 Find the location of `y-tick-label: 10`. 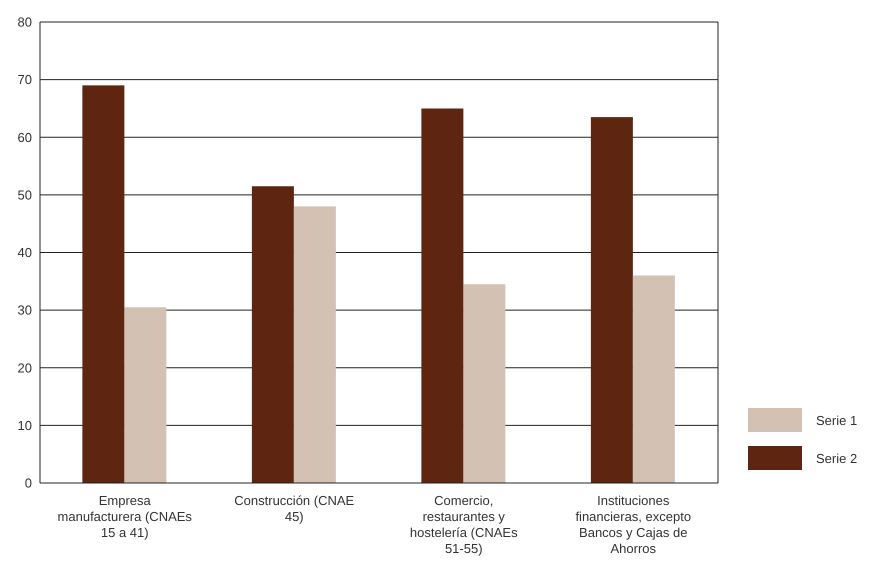

y-tick-label: 10 is located at coordinates (25, 425).